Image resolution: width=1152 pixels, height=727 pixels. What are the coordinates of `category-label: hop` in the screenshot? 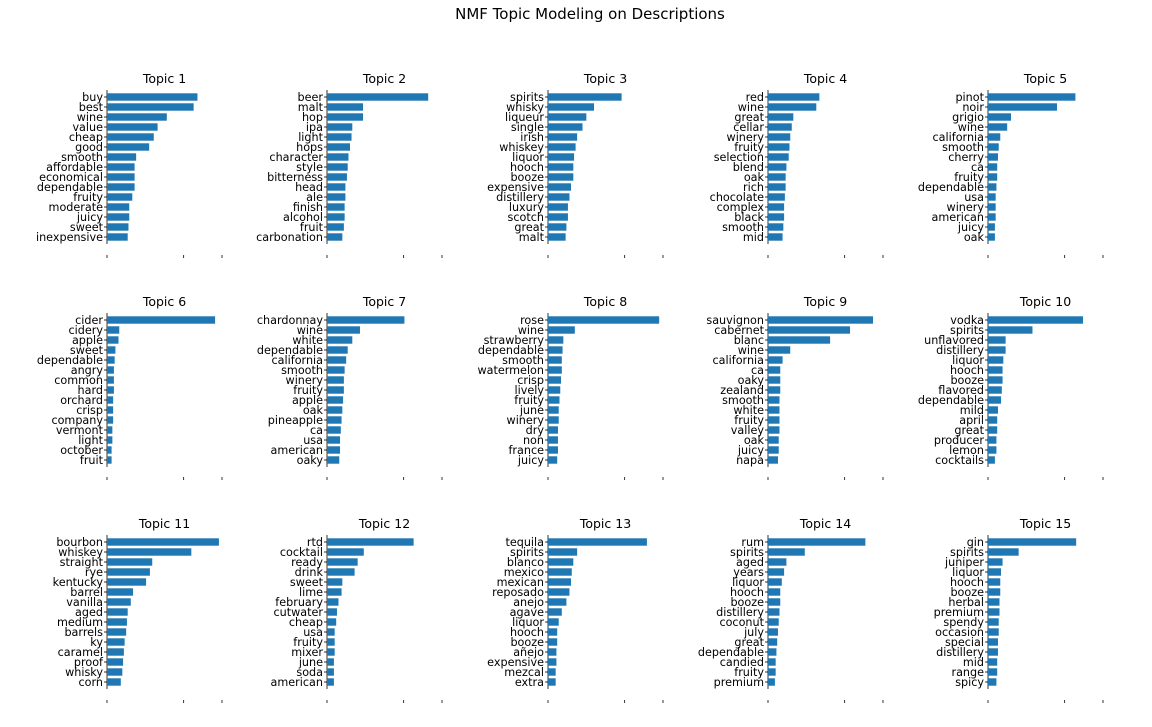 It's located at (312, 117).